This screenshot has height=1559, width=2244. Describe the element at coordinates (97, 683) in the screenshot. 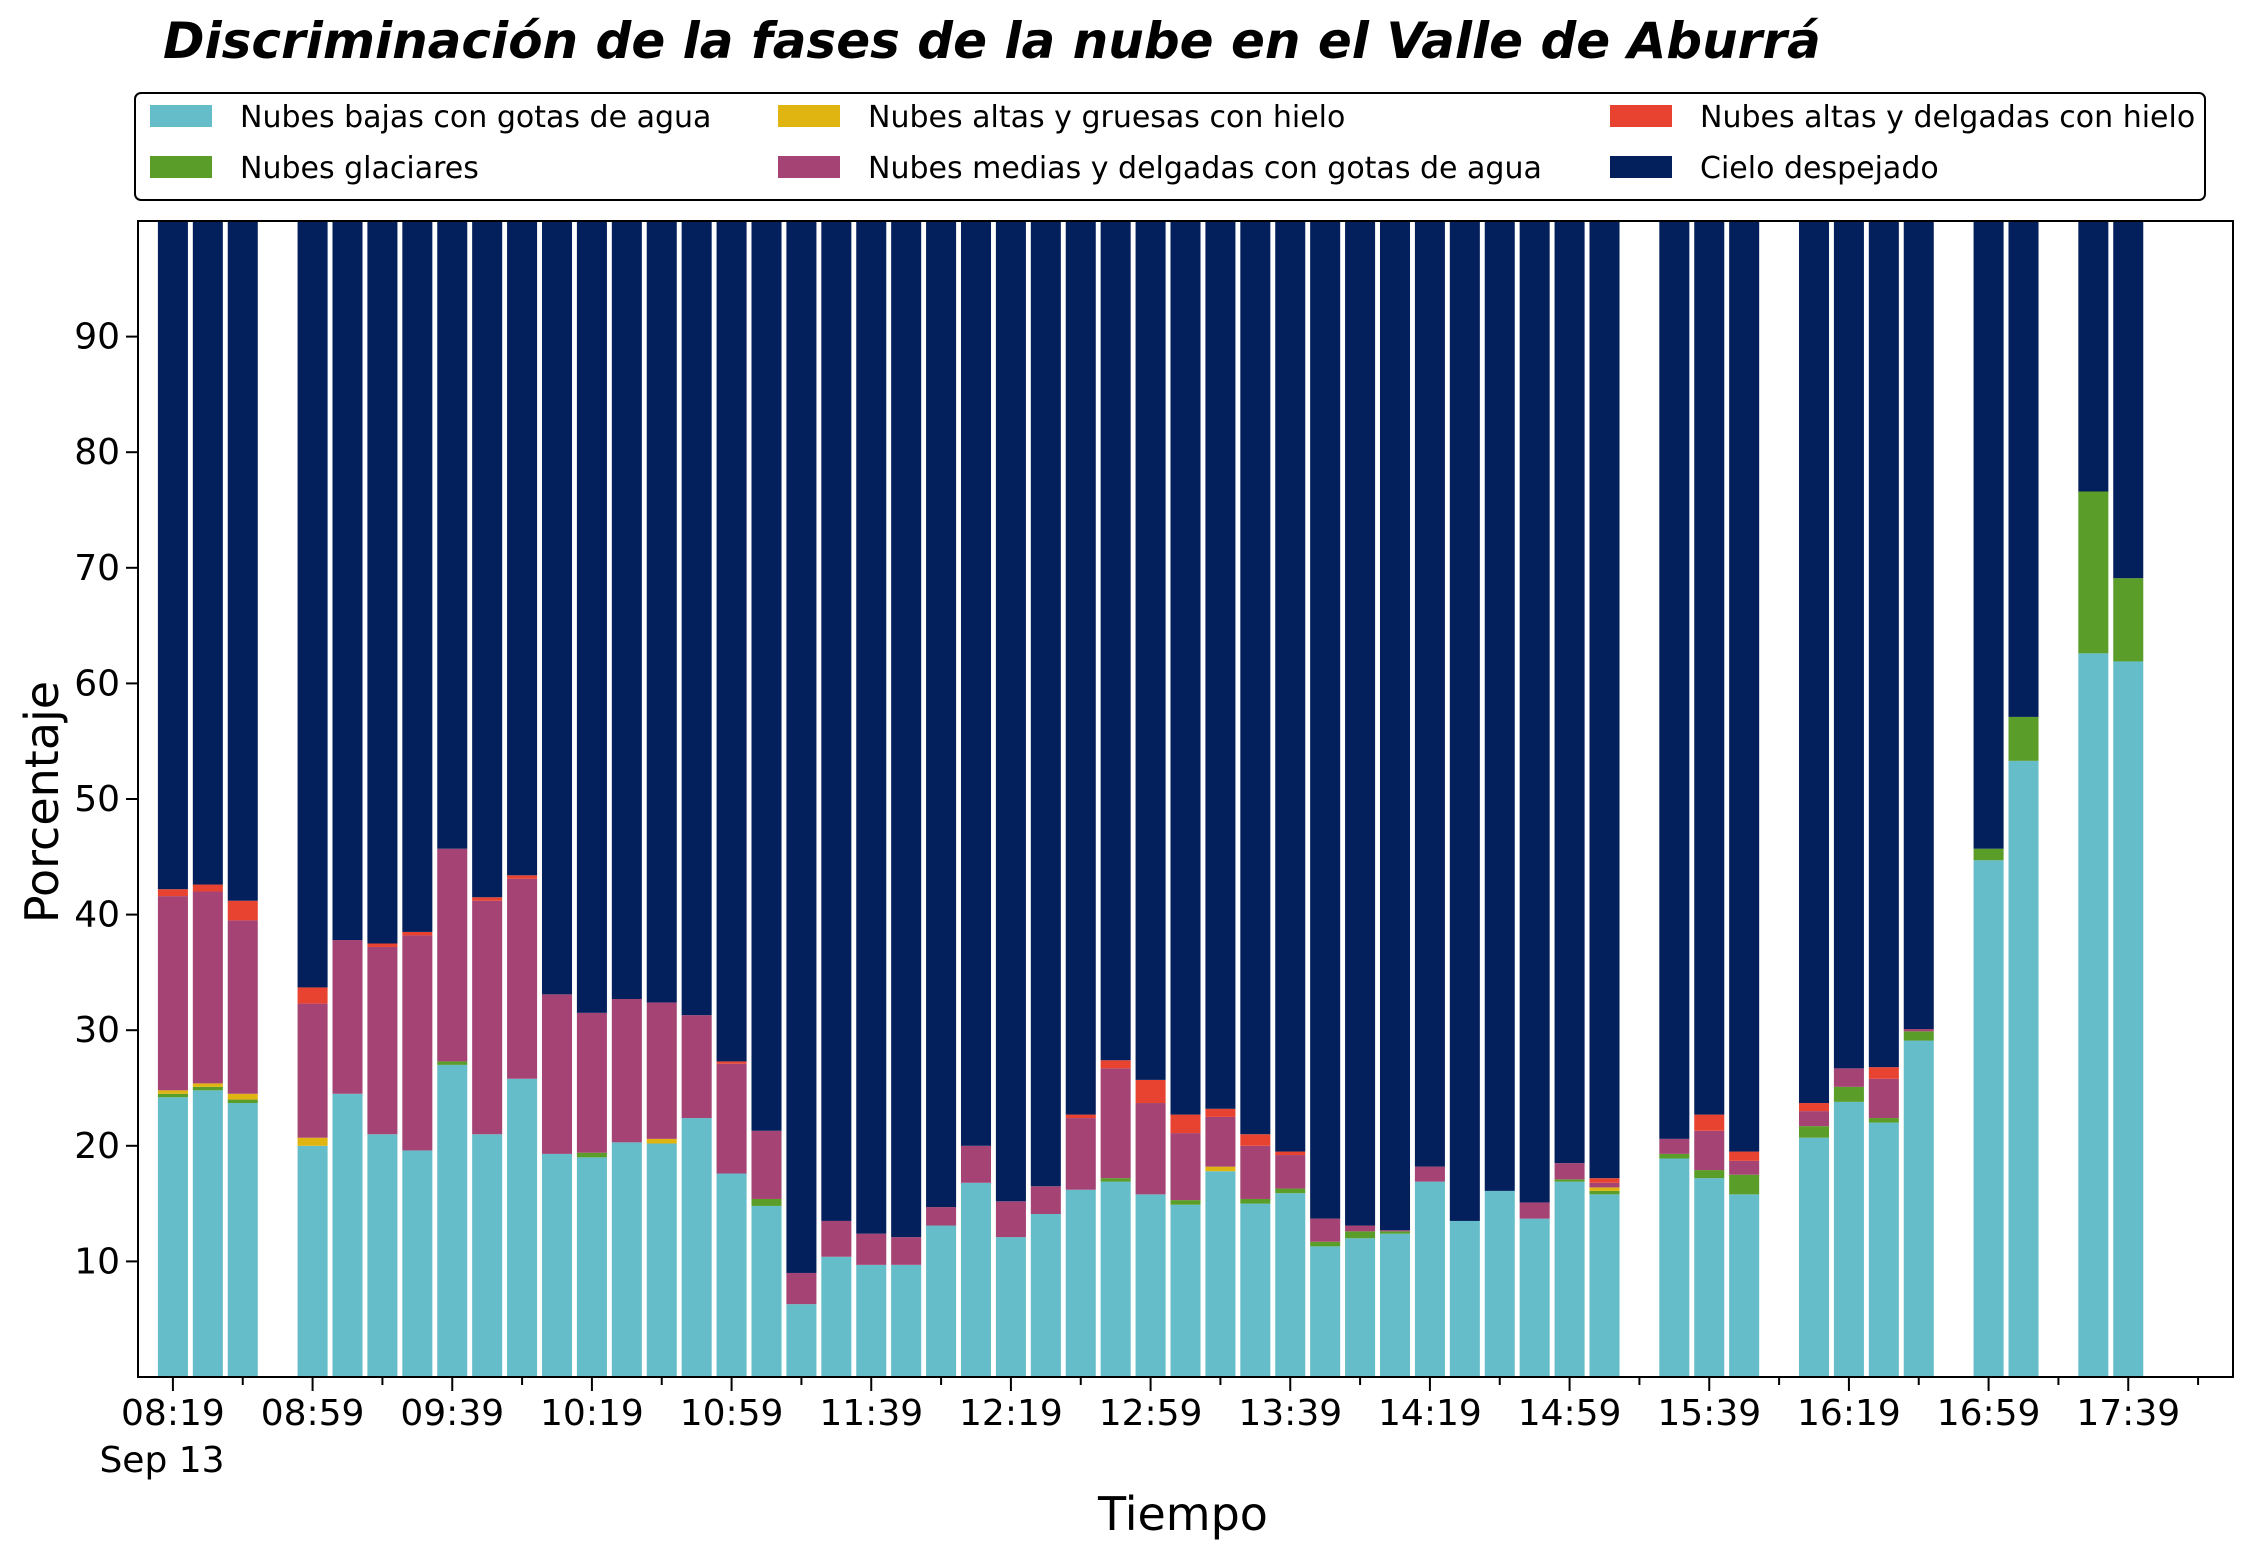

I see `y-tick-label: 60` at that location.